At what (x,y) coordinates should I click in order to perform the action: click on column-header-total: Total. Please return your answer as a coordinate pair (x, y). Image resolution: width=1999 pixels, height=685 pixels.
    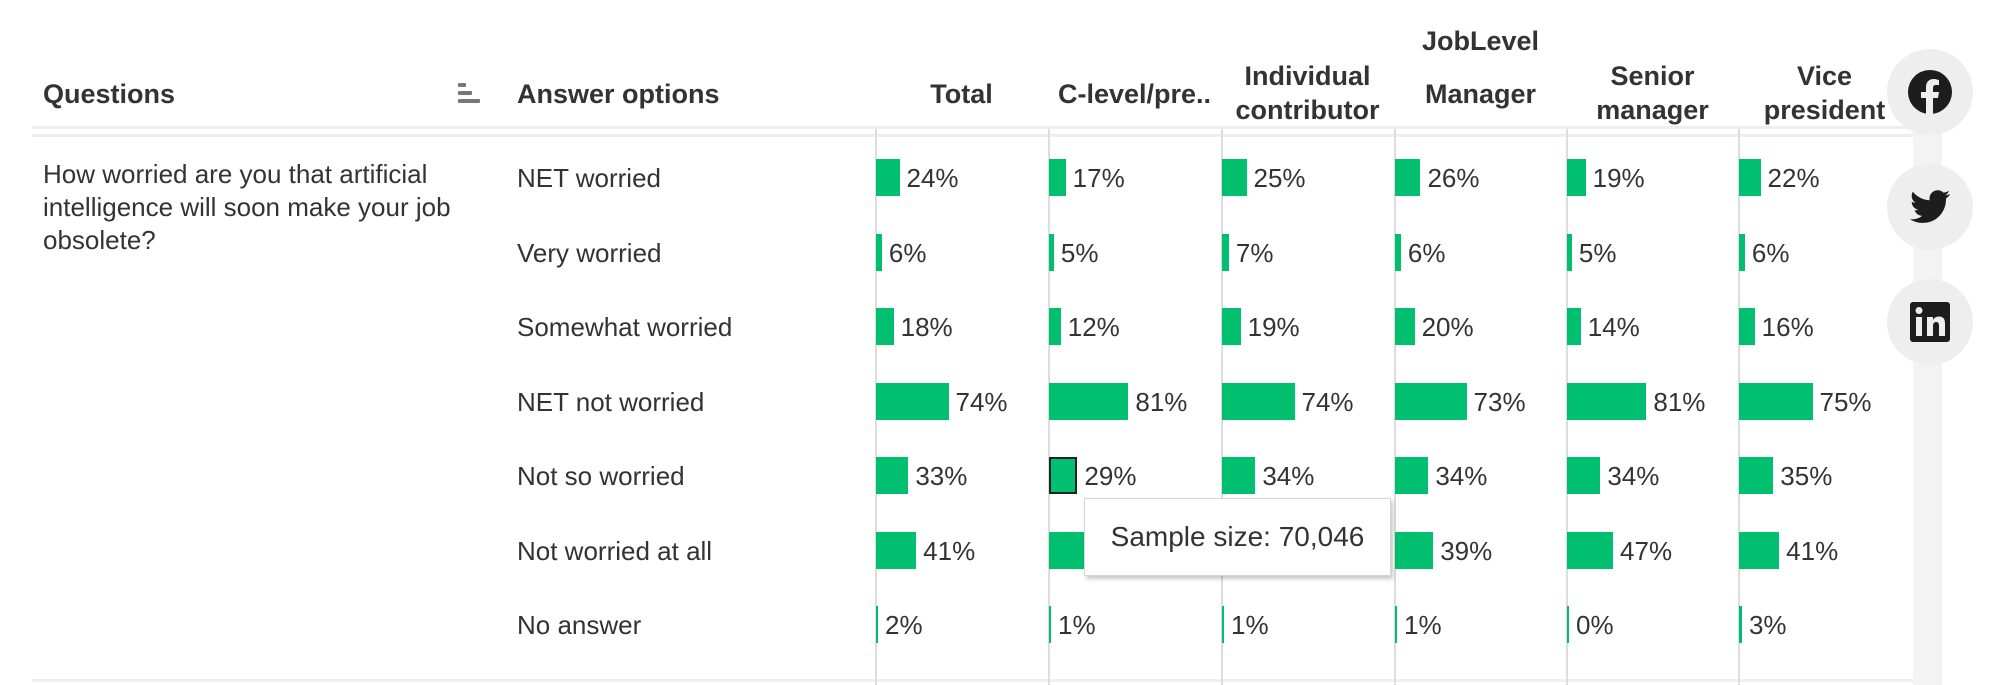
    Looking at the image, I should click on (961, 94).